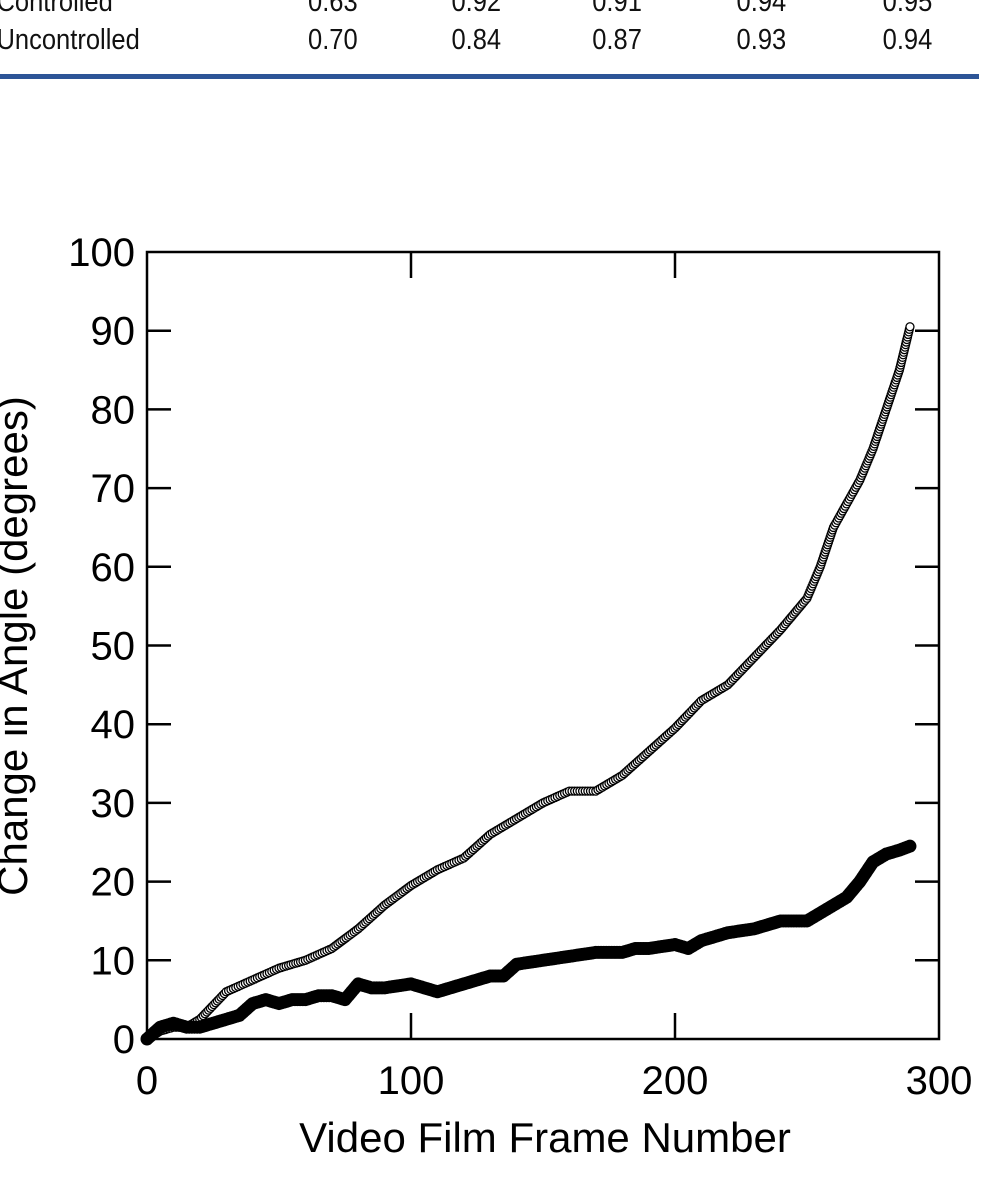 The width and height of the screenshot is (999, 1182). What do you see at coordinates (333, 9) in the screenshot?
I see `cell: 0.63` at bounding box center [333, 9].